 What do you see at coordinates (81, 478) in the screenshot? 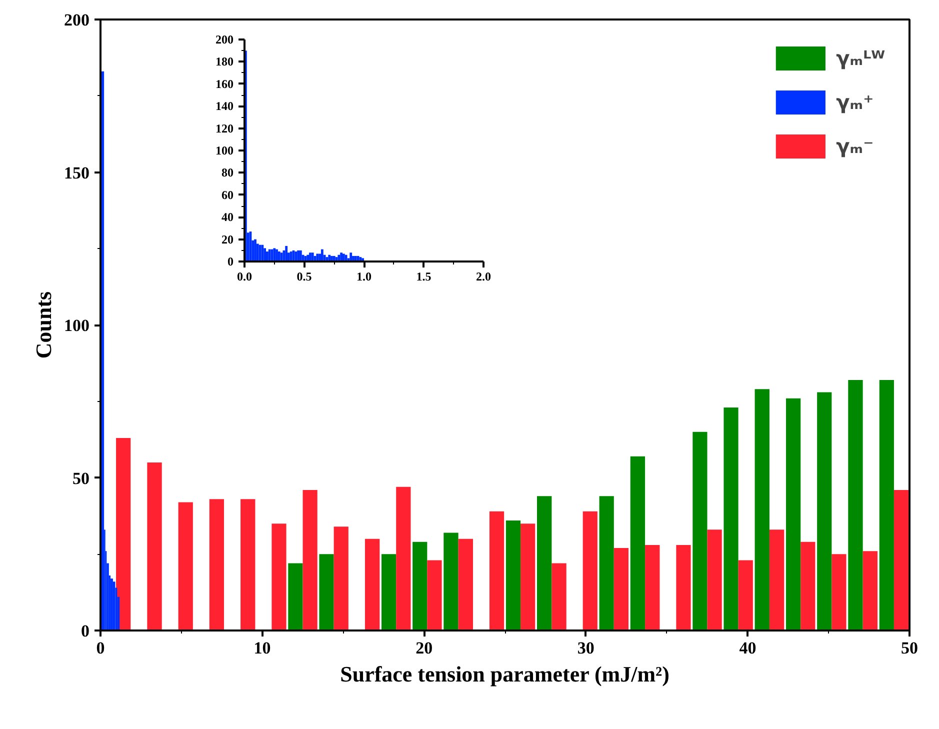
I see `y-tick-label: 50` at bounding box center [81, 478].